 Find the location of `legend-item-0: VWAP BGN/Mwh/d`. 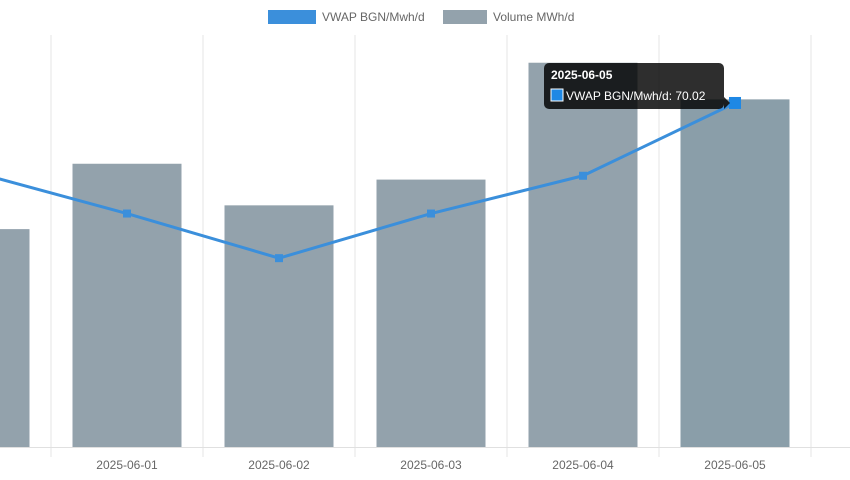

legend-item-0: VWAP BGN/Mwh/d is located at coordinates (346, 17).